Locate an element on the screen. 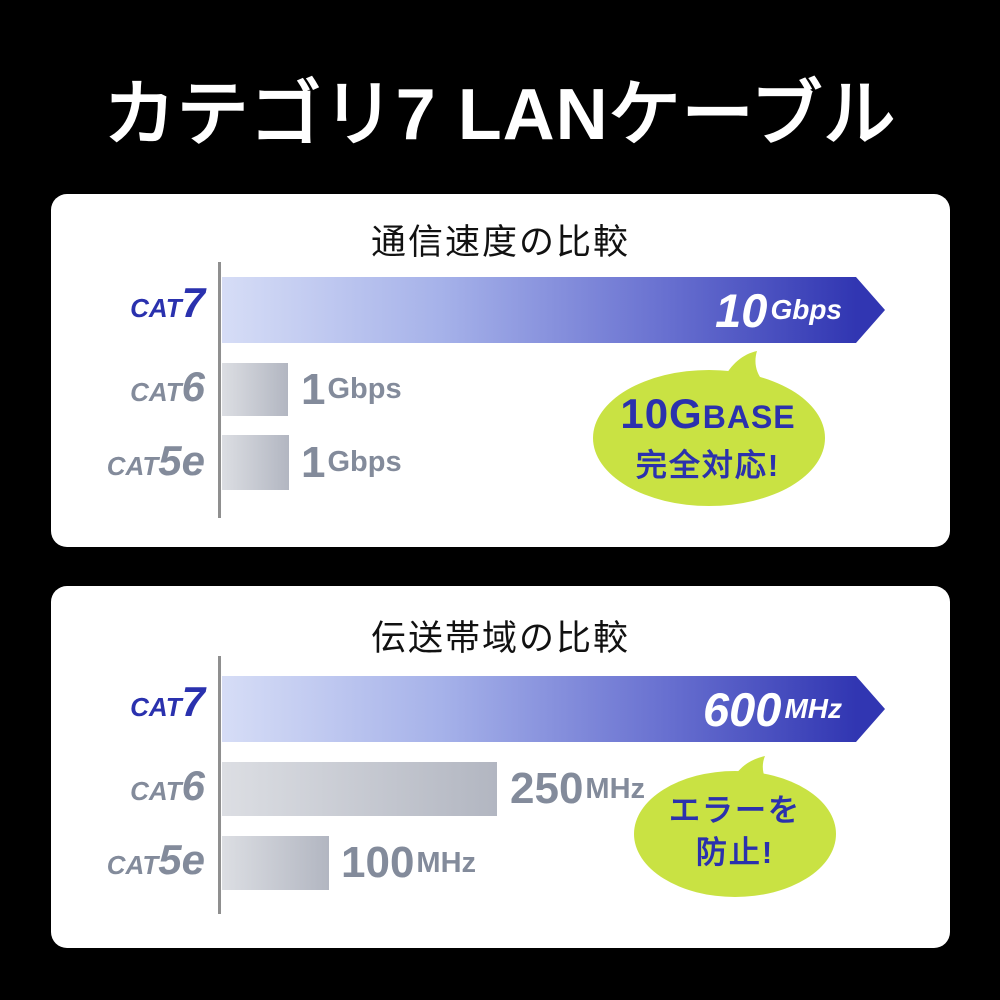 The width and height of the screenshot is (1000, 1000). bandwidth-value-cat7-unit: MHz is located at coordinates (813, 708).